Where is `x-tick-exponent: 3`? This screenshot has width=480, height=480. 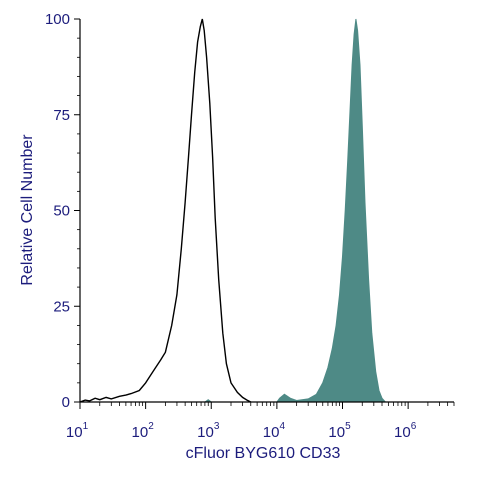
x-tick-exponent: 3 is located at coordinates (217, 426).